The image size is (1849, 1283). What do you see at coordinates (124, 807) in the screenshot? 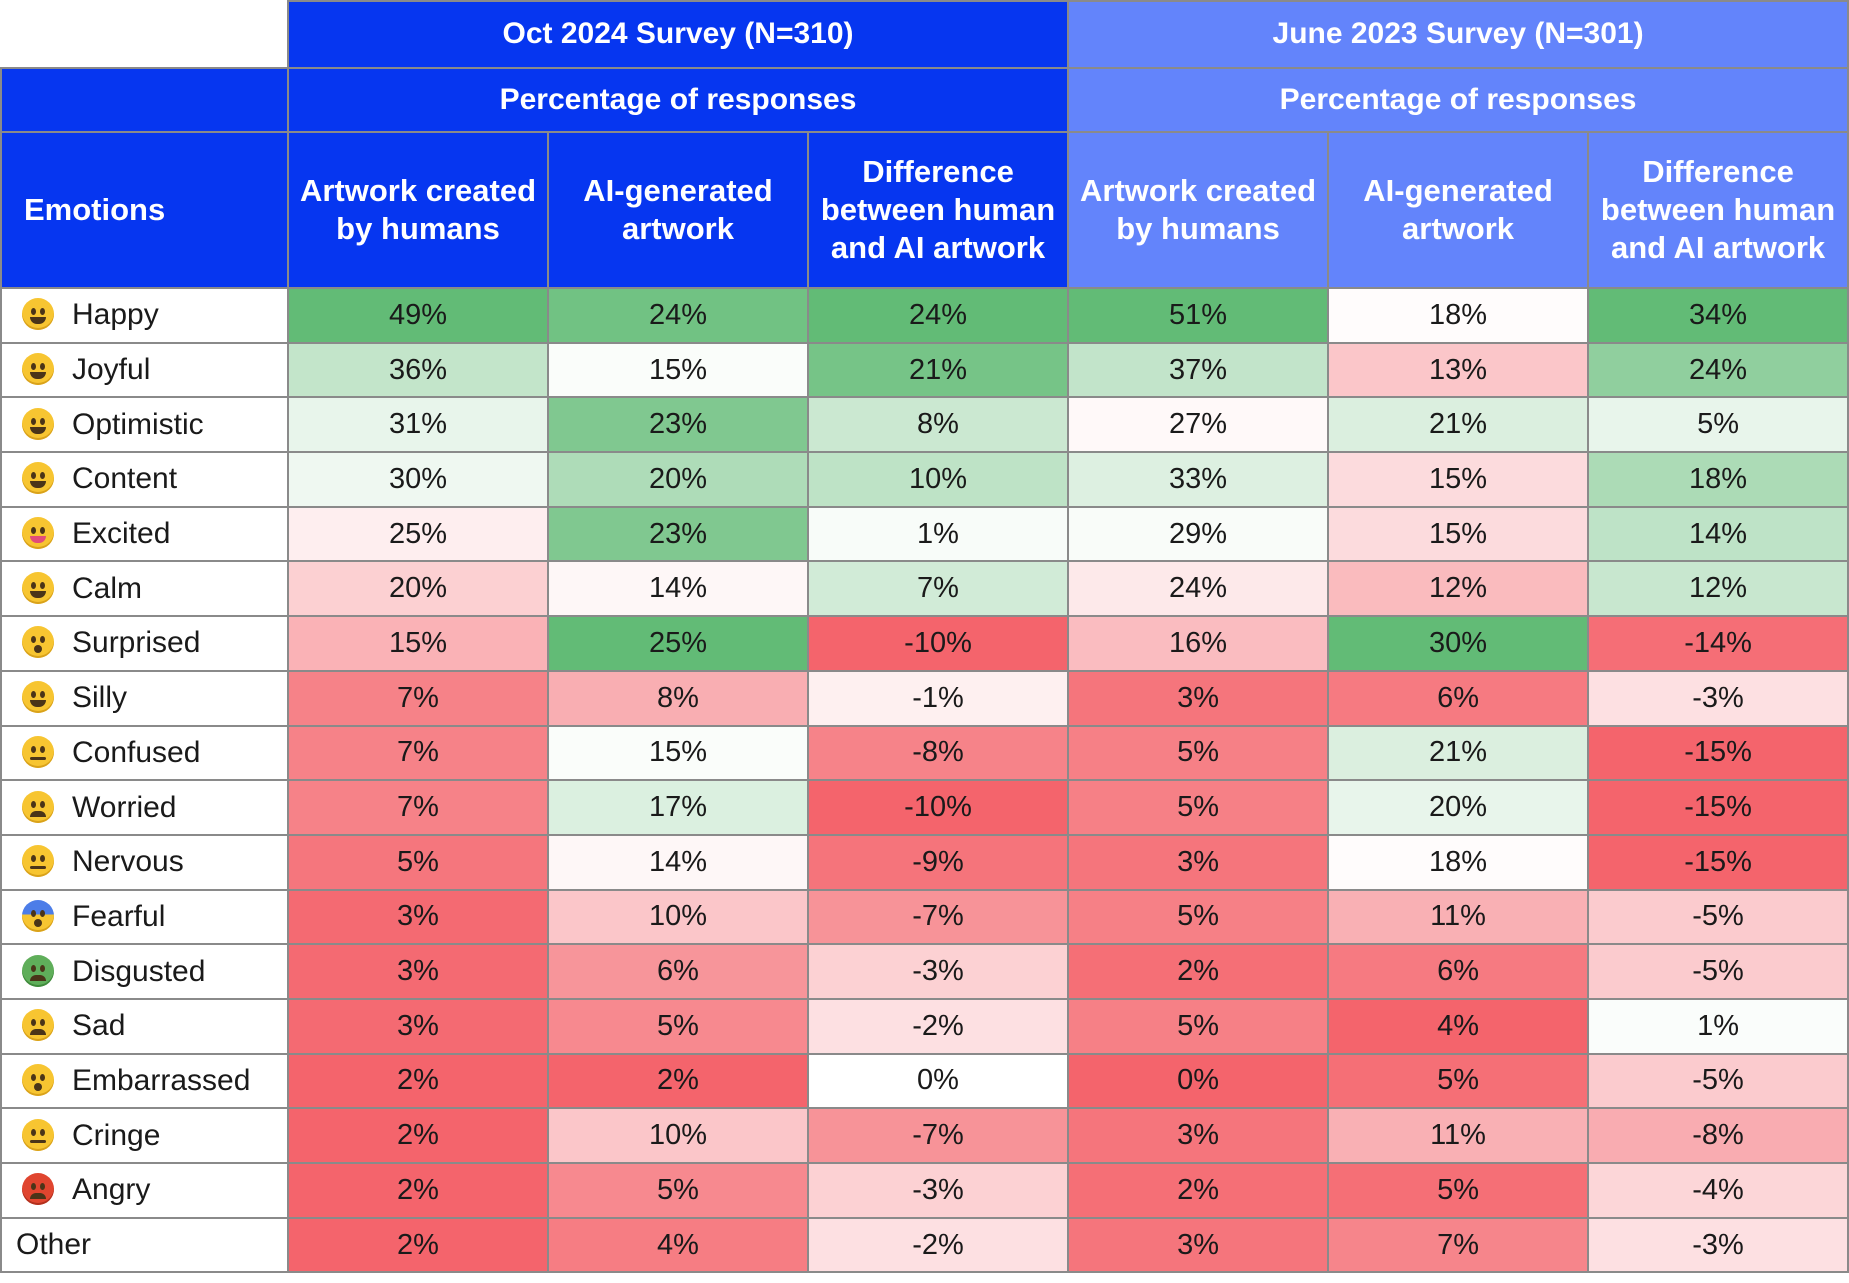
I see `emotion-label: Worried` at bounding box center [124, 807].